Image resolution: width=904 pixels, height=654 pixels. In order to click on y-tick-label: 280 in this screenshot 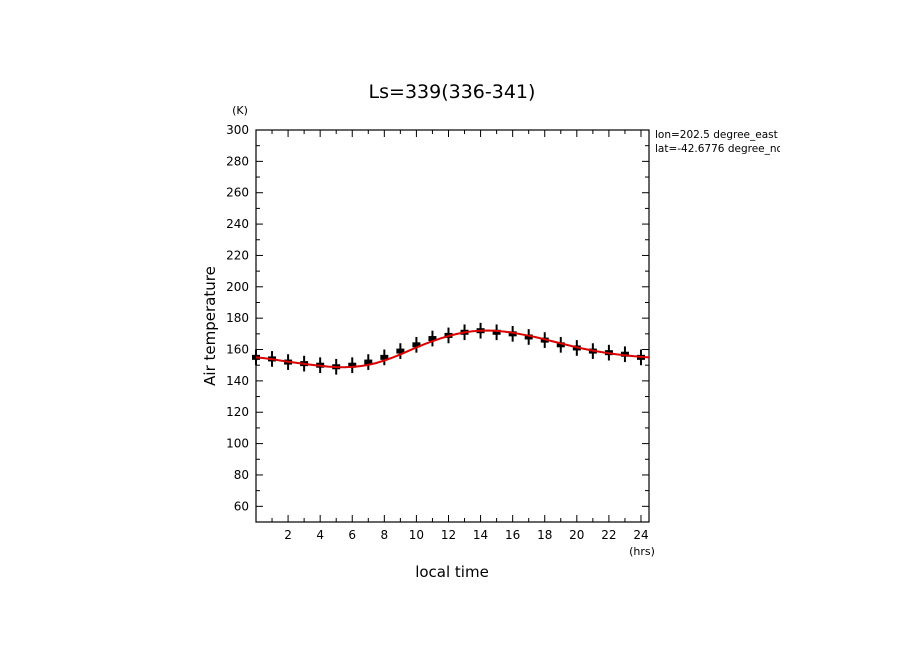, I will do `click(237, 161)`.